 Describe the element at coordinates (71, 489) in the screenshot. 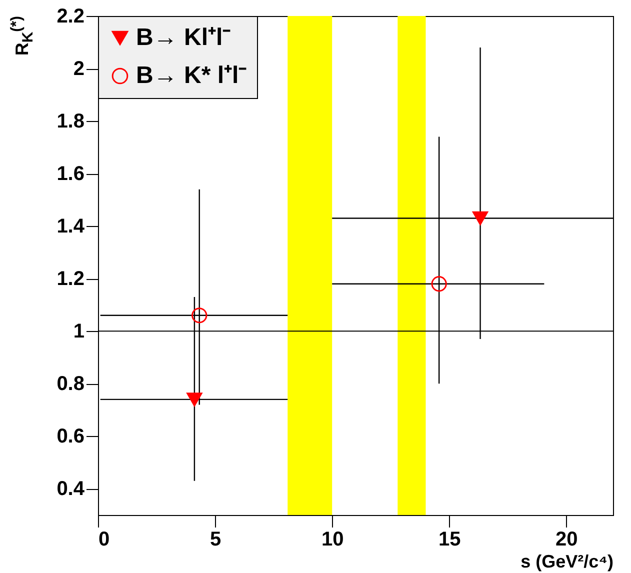

I see `y-tick-label: 0.4` at that location.